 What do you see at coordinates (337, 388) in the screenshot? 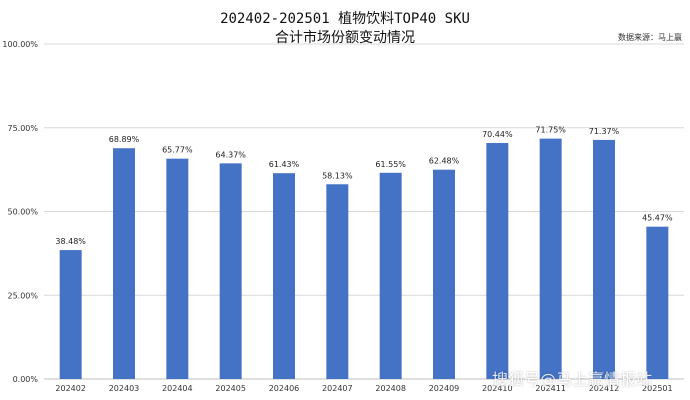
I see `x-tick-label: 202407` at bounding box center [337, 388].